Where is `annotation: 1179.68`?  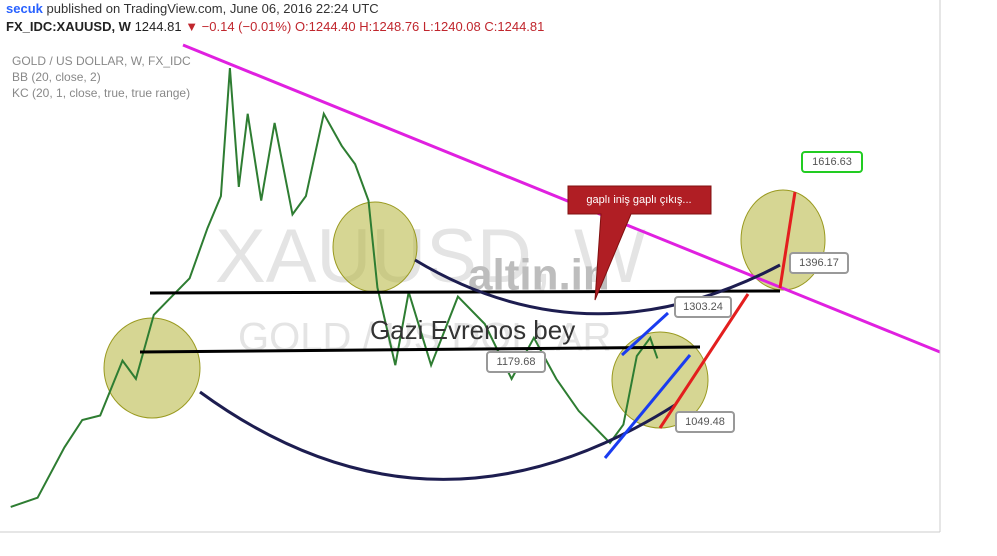 annotation: 1179.68 is located at coordinates (516, 362).